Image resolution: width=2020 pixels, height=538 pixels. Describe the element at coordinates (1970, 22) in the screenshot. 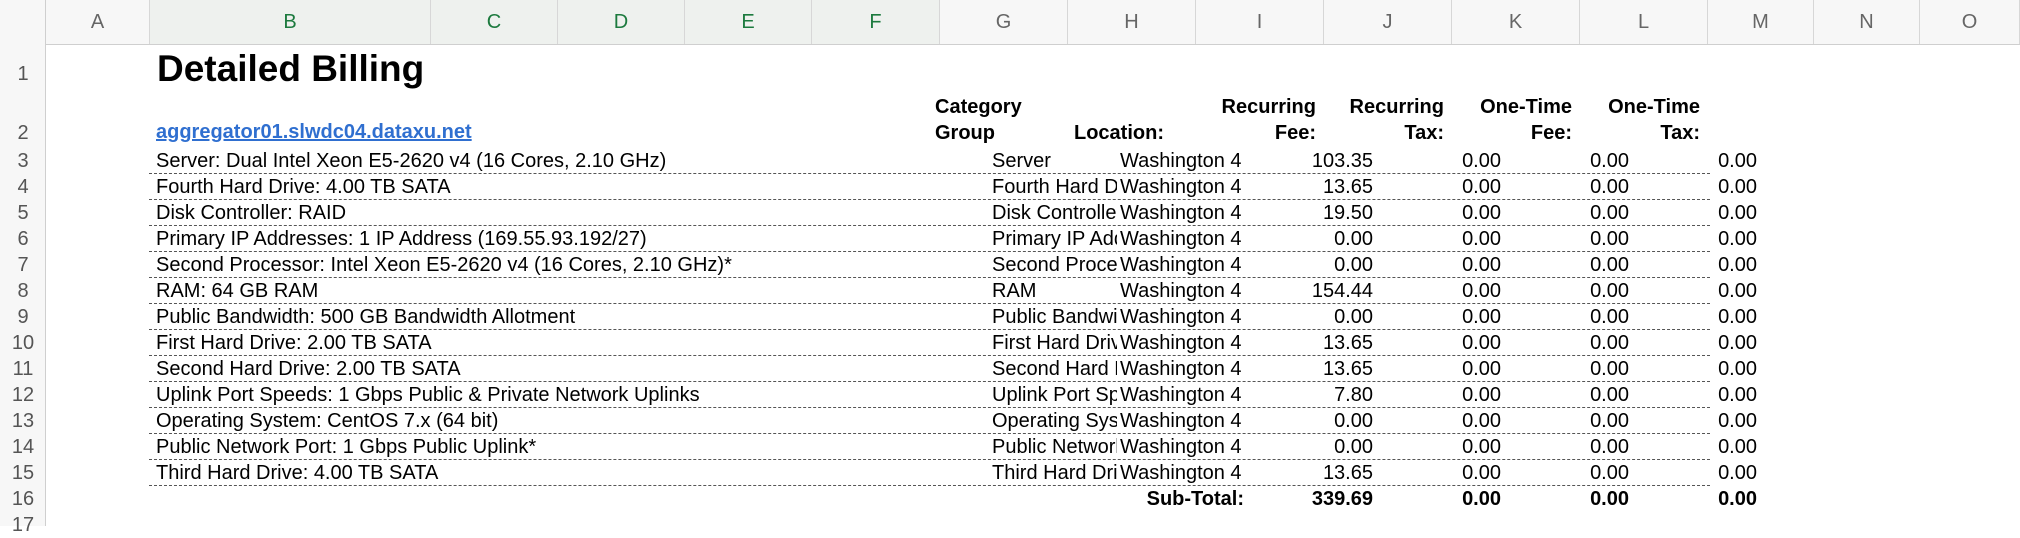

I see `column-header-o: O` at that location.